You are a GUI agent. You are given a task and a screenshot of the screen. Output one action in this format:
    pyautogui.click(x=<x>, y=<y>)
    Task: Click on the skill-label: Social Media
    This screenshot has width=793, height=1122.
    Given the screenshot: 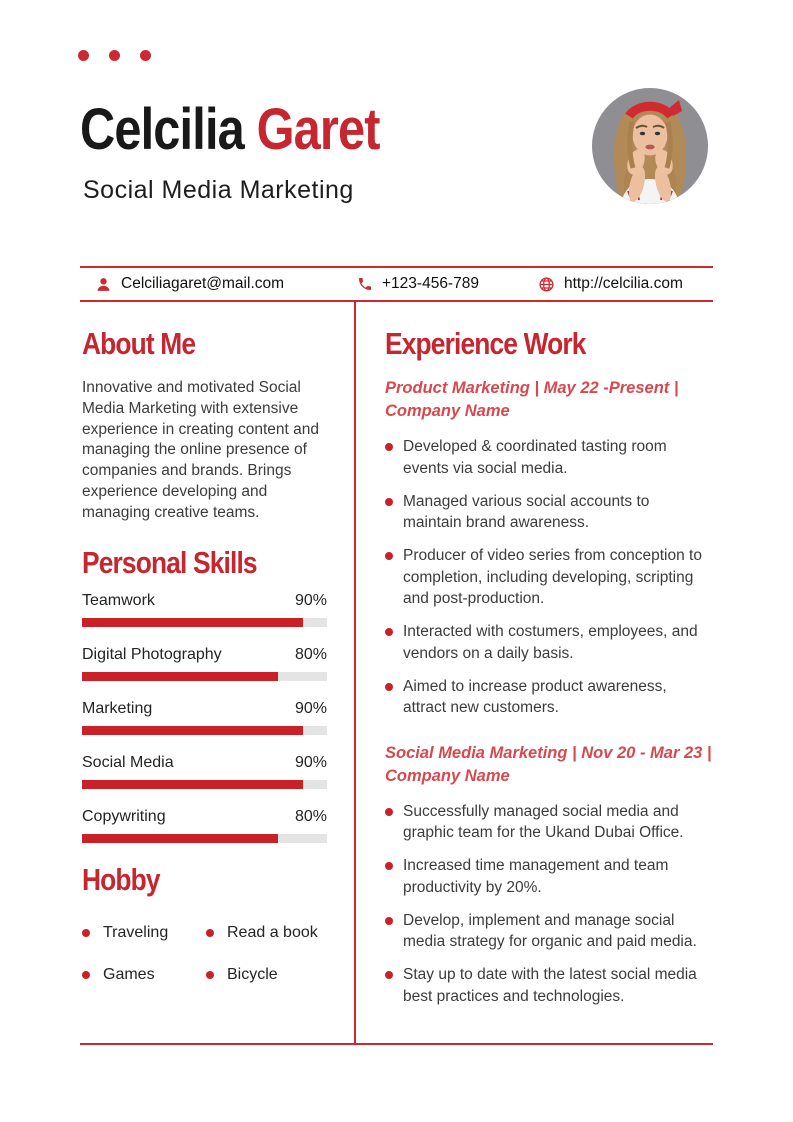 What is the action you would take?
    pyautogui.click(x=128, y=762)
    